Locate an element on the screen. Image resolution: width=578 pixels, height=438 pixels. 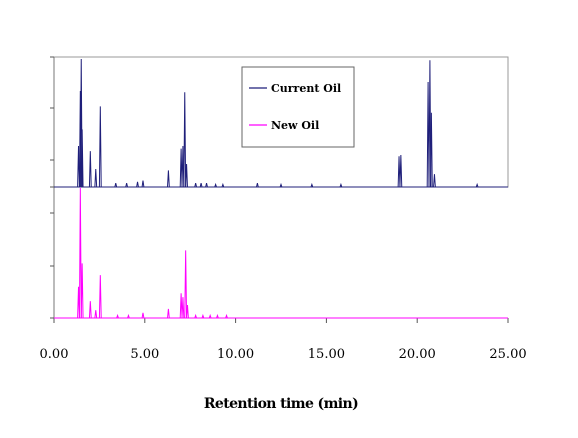
x-tick-label: 5.00 is located at coordinates (144, 354).